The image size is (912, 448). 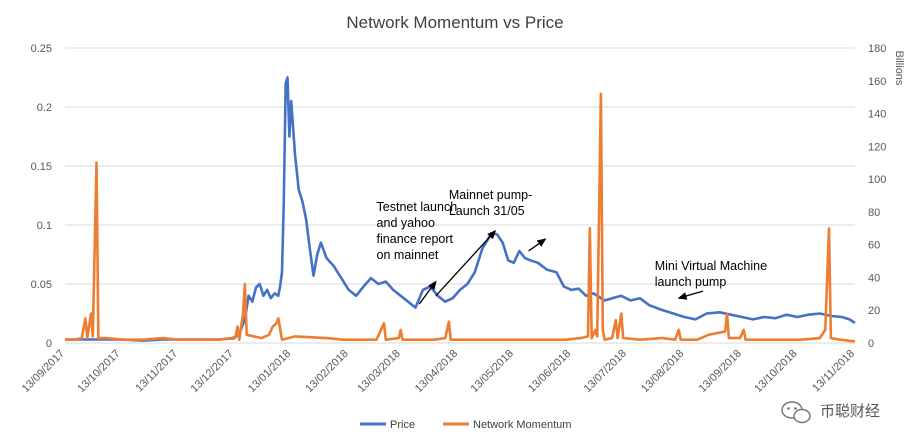 What do you see at coordinates (490, 203) in the screenshot?
I see `annotation-text: Mainnet pump- Launch 31/05` at bounding box center [490, 203].